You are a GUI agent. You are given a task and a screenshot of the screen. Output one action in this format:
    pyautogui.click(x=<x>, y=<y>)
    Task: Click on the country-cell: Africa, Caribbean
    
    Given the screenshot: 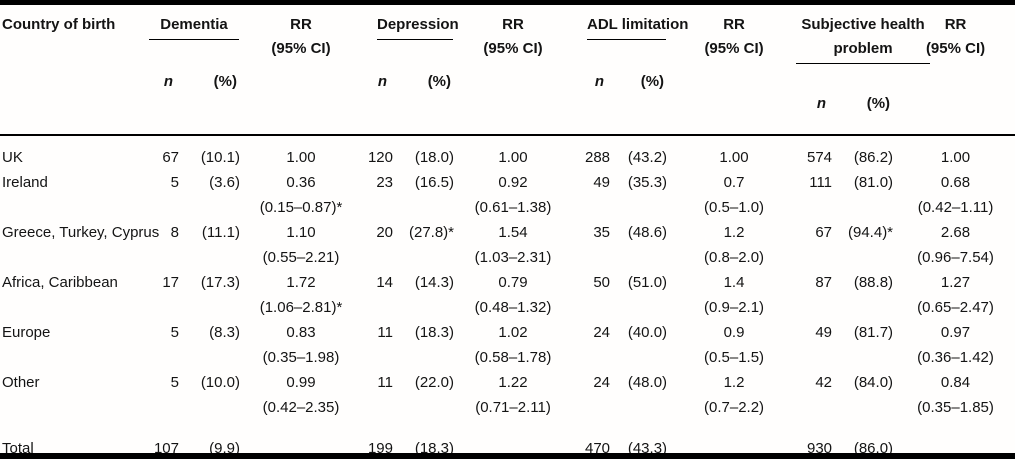 What is the action you would take?
    pyautogui.click(x=60, y=282)
    